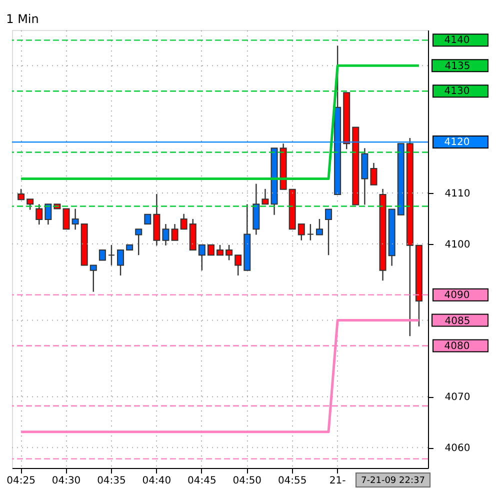  What do you see at coordinates (21, 481) in the screenshot?
I see `x-tick-label: 04:25` at bounding box center [21, 481].